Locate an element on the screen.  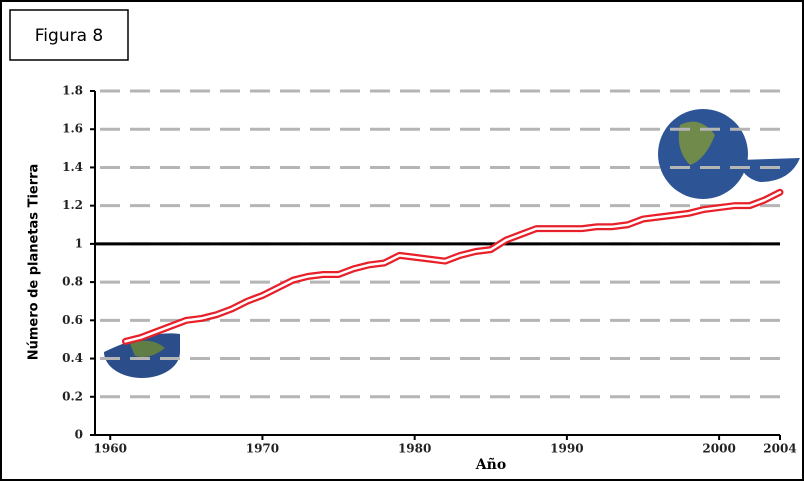
x-tick-label: 2004 is located at coordinates (779, 449).